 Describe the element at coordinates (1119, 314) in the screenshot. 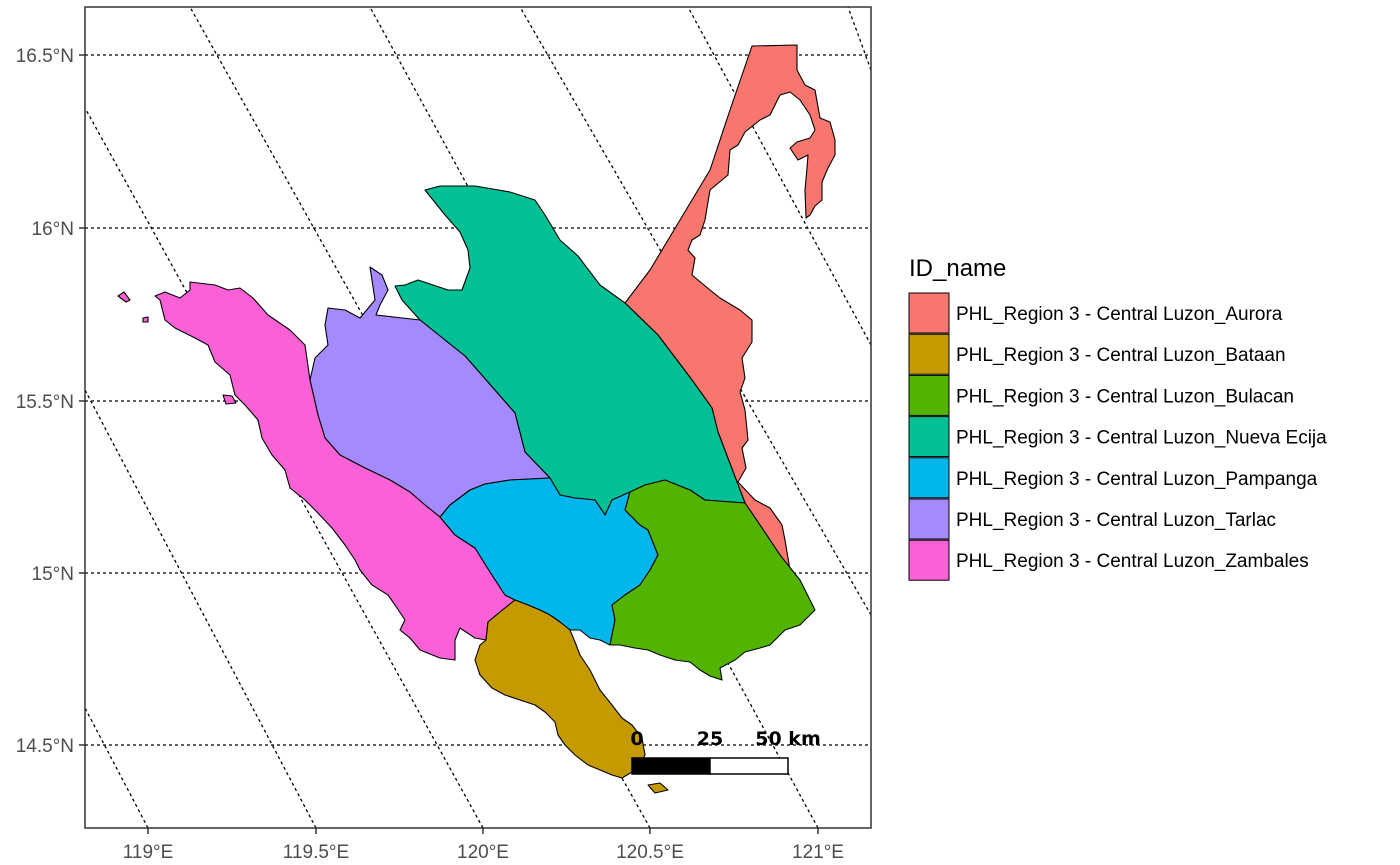

I see `legend-label-1: PHL_Region 3 - Central Luzon_Aurora` at that location.